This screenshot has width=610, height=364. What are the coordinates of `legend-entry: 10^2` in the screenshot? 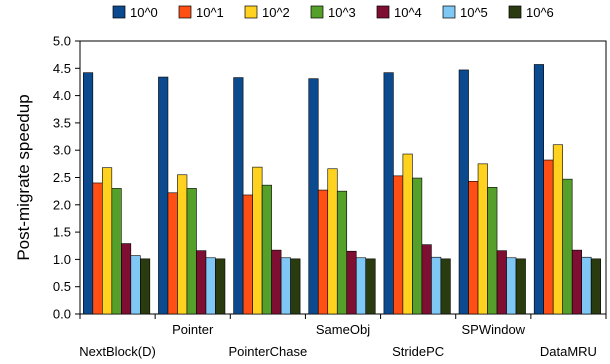 It's located at (267, 12).